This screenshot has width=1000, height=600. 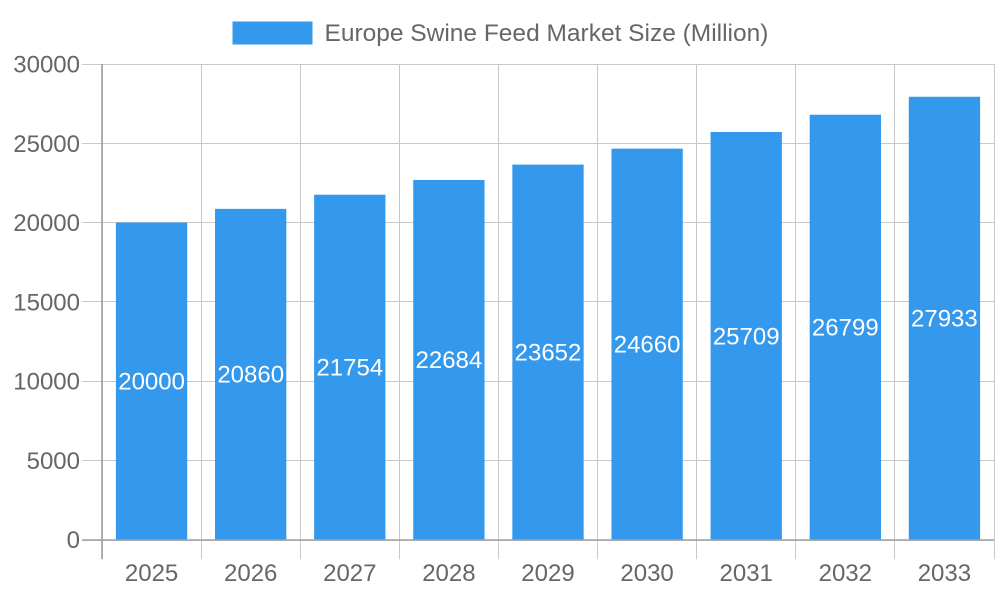 What do you see at coordinates (349, 368) in the screenshot?
I see `svg-text: 21754` at bounding box center [349, 368].